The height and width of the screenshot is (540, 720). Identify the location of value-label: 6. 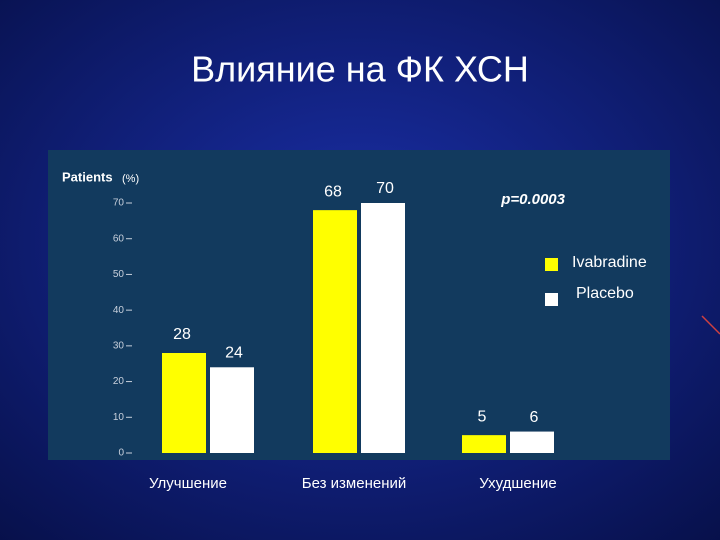
(534, 417).